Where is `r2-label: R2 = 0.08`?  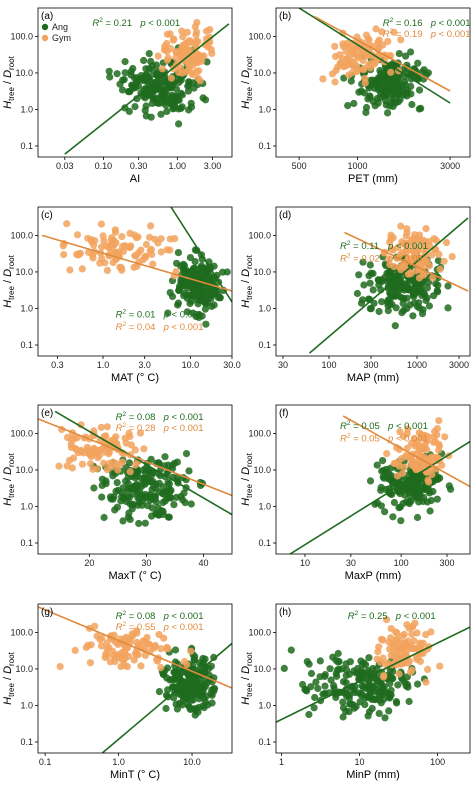 r2-label: R2 = 0.08 is located at coordinates (136, 417).